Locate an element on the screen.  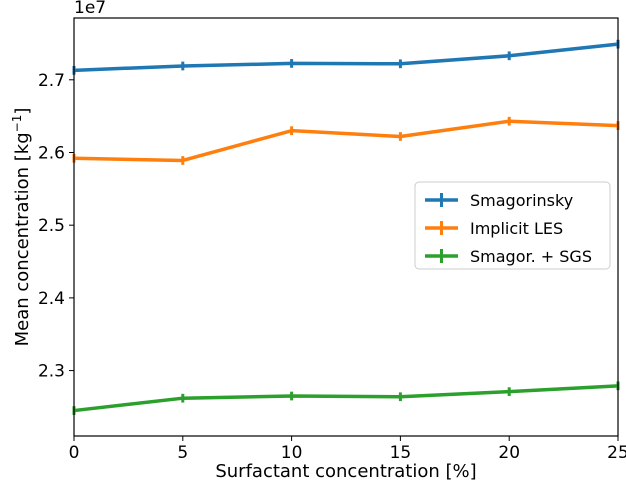
x-tick-label: 20 is located at coordinates (509, 453).